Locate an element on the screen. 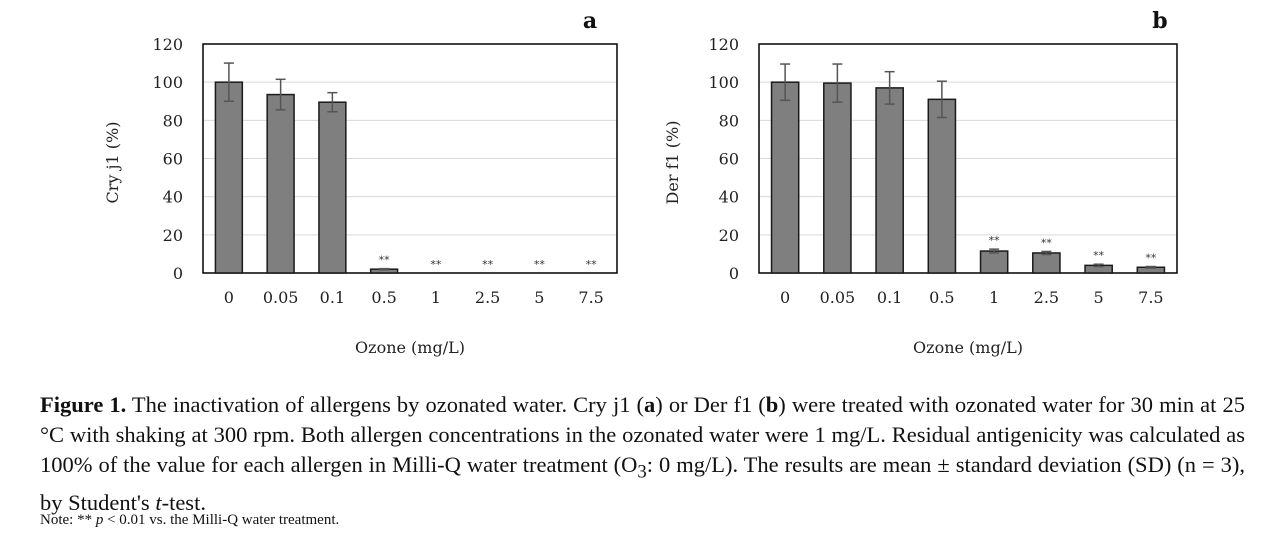 The width and height of the screenshot is (1274, 551). caption-subscript: 3 is located at coordinates (642, 472).